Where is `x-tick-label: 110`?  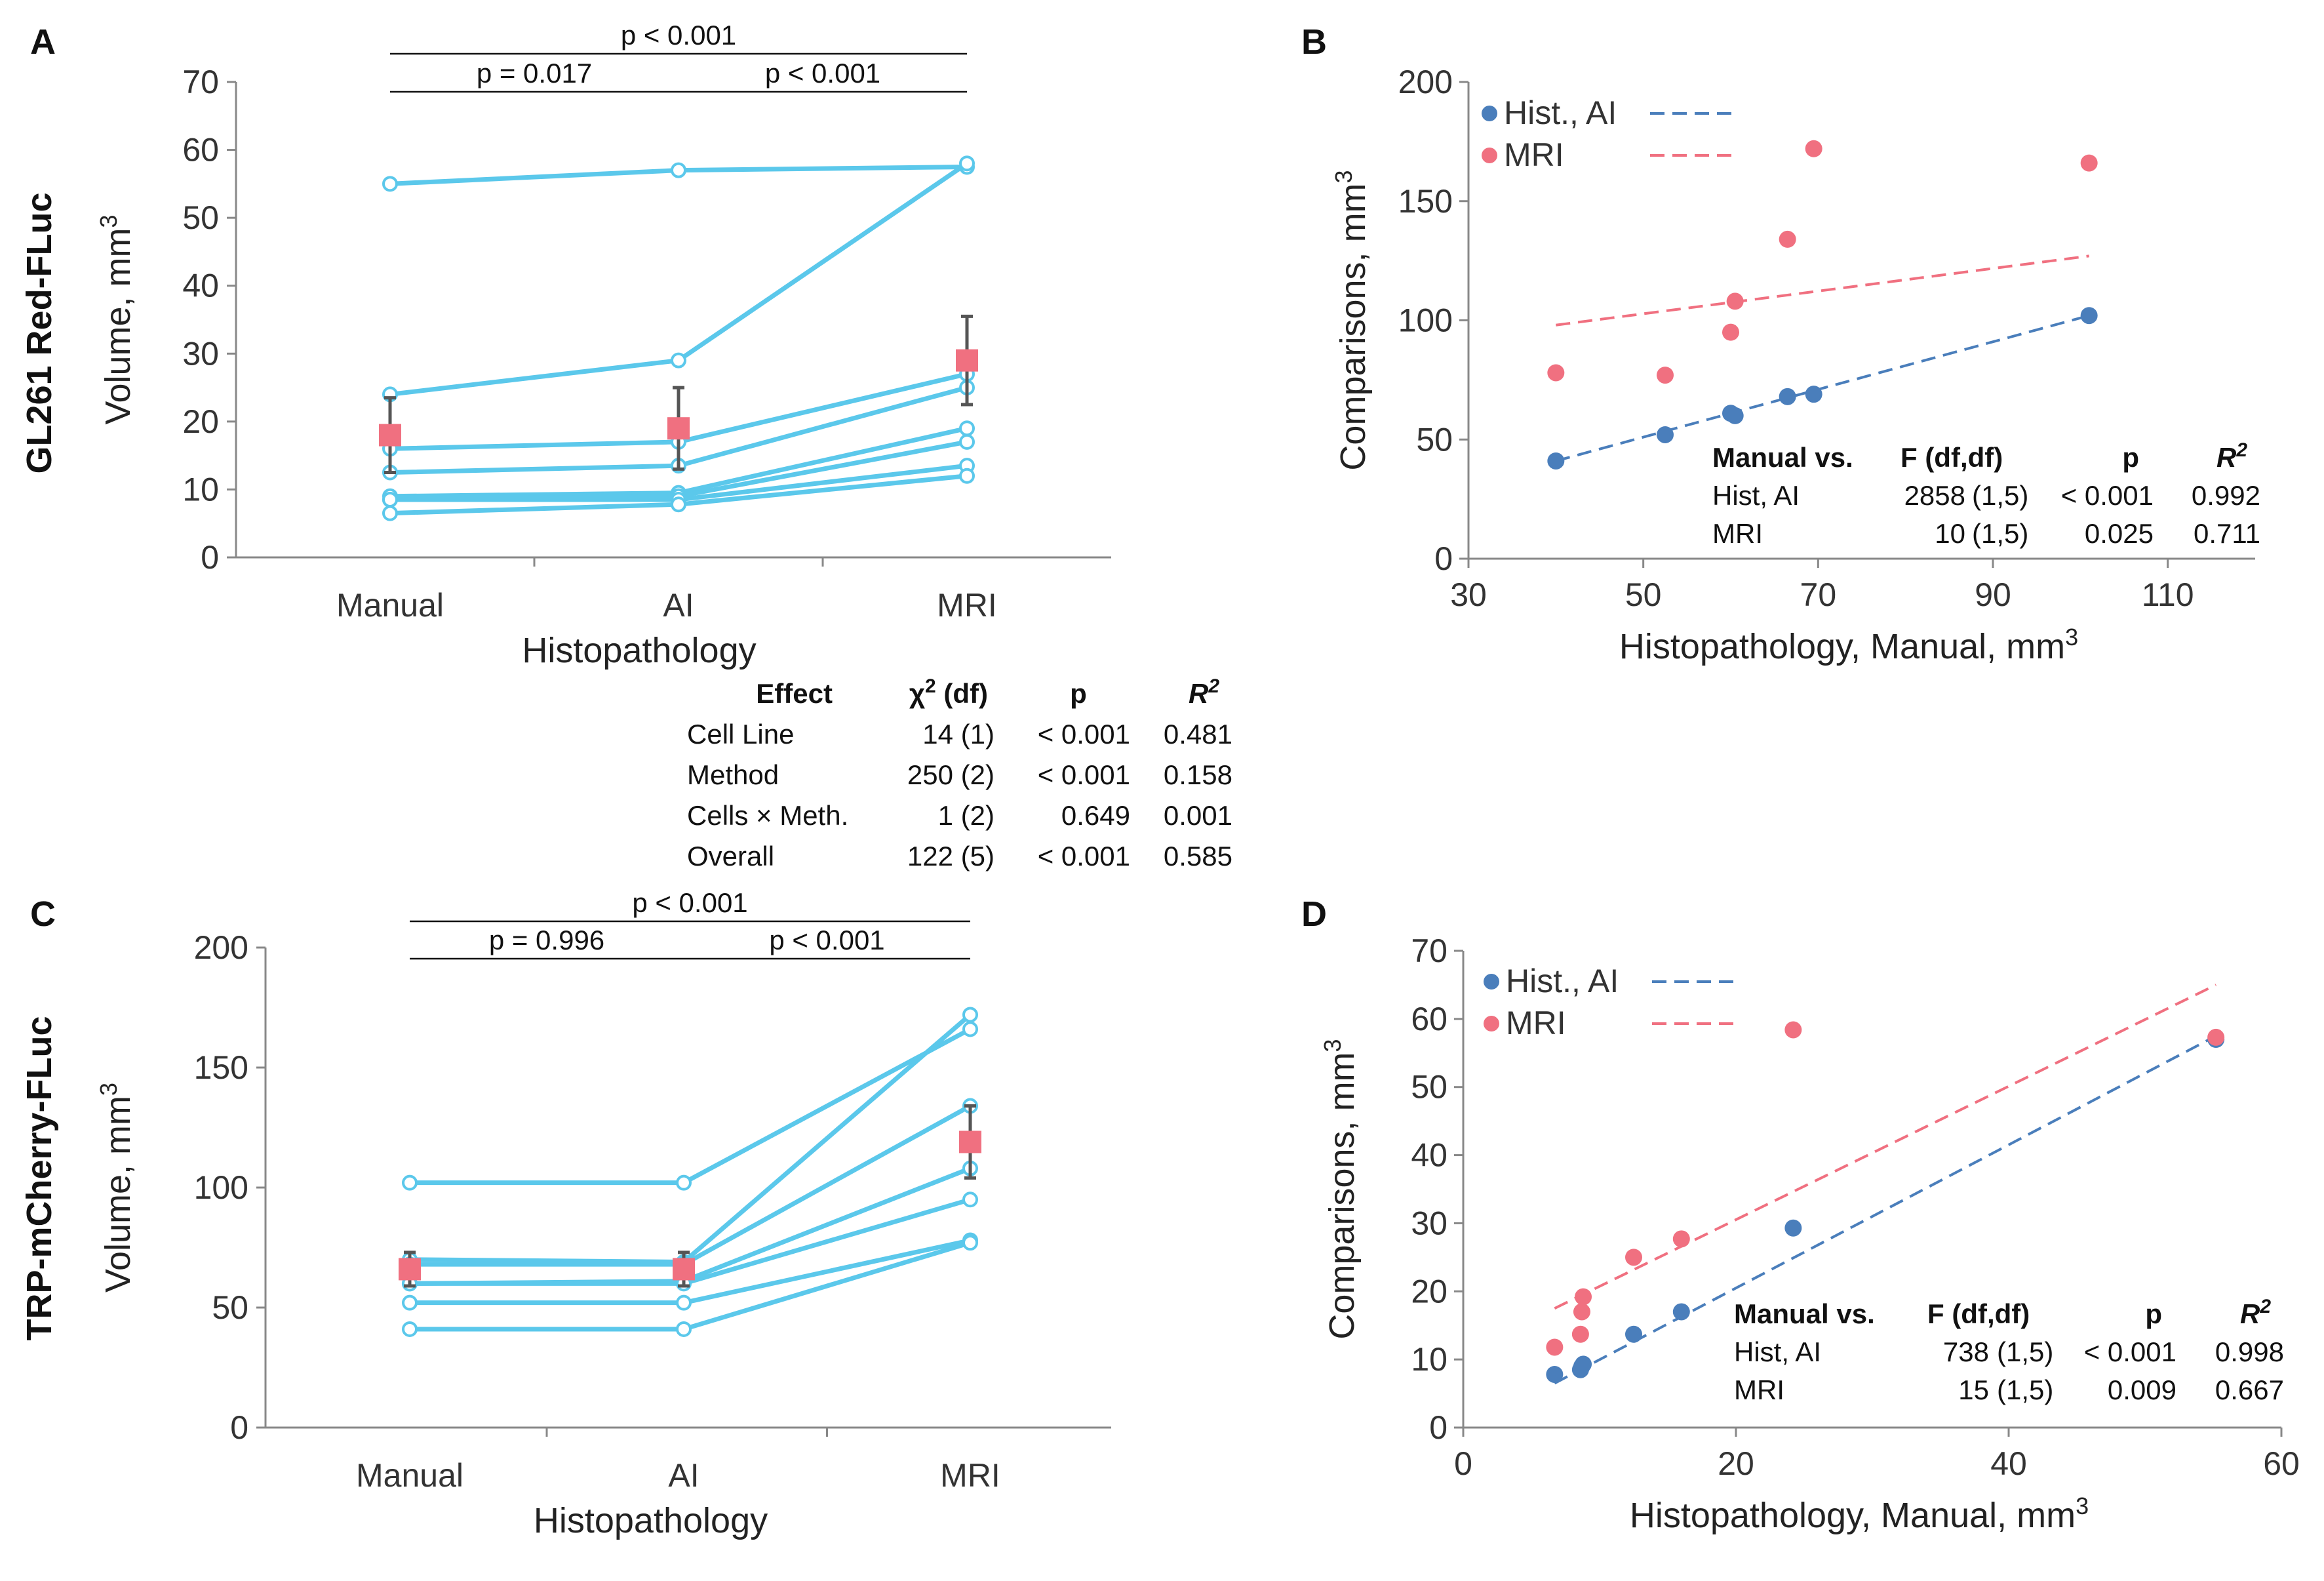 x-tick-label: 110 is located at coordinates (2168, 594).